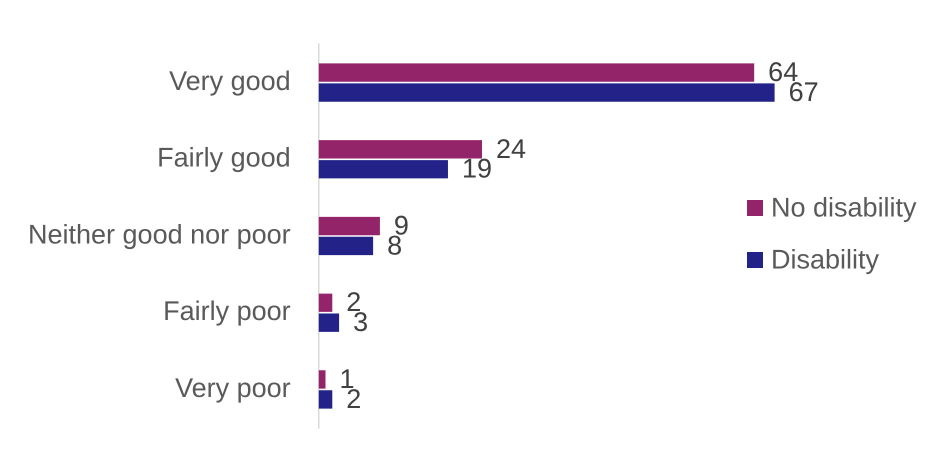 The image size is (943, 472). Describe the element at coordinates (511, 149) in the screenshot. I see `data-label: 24` at that location.